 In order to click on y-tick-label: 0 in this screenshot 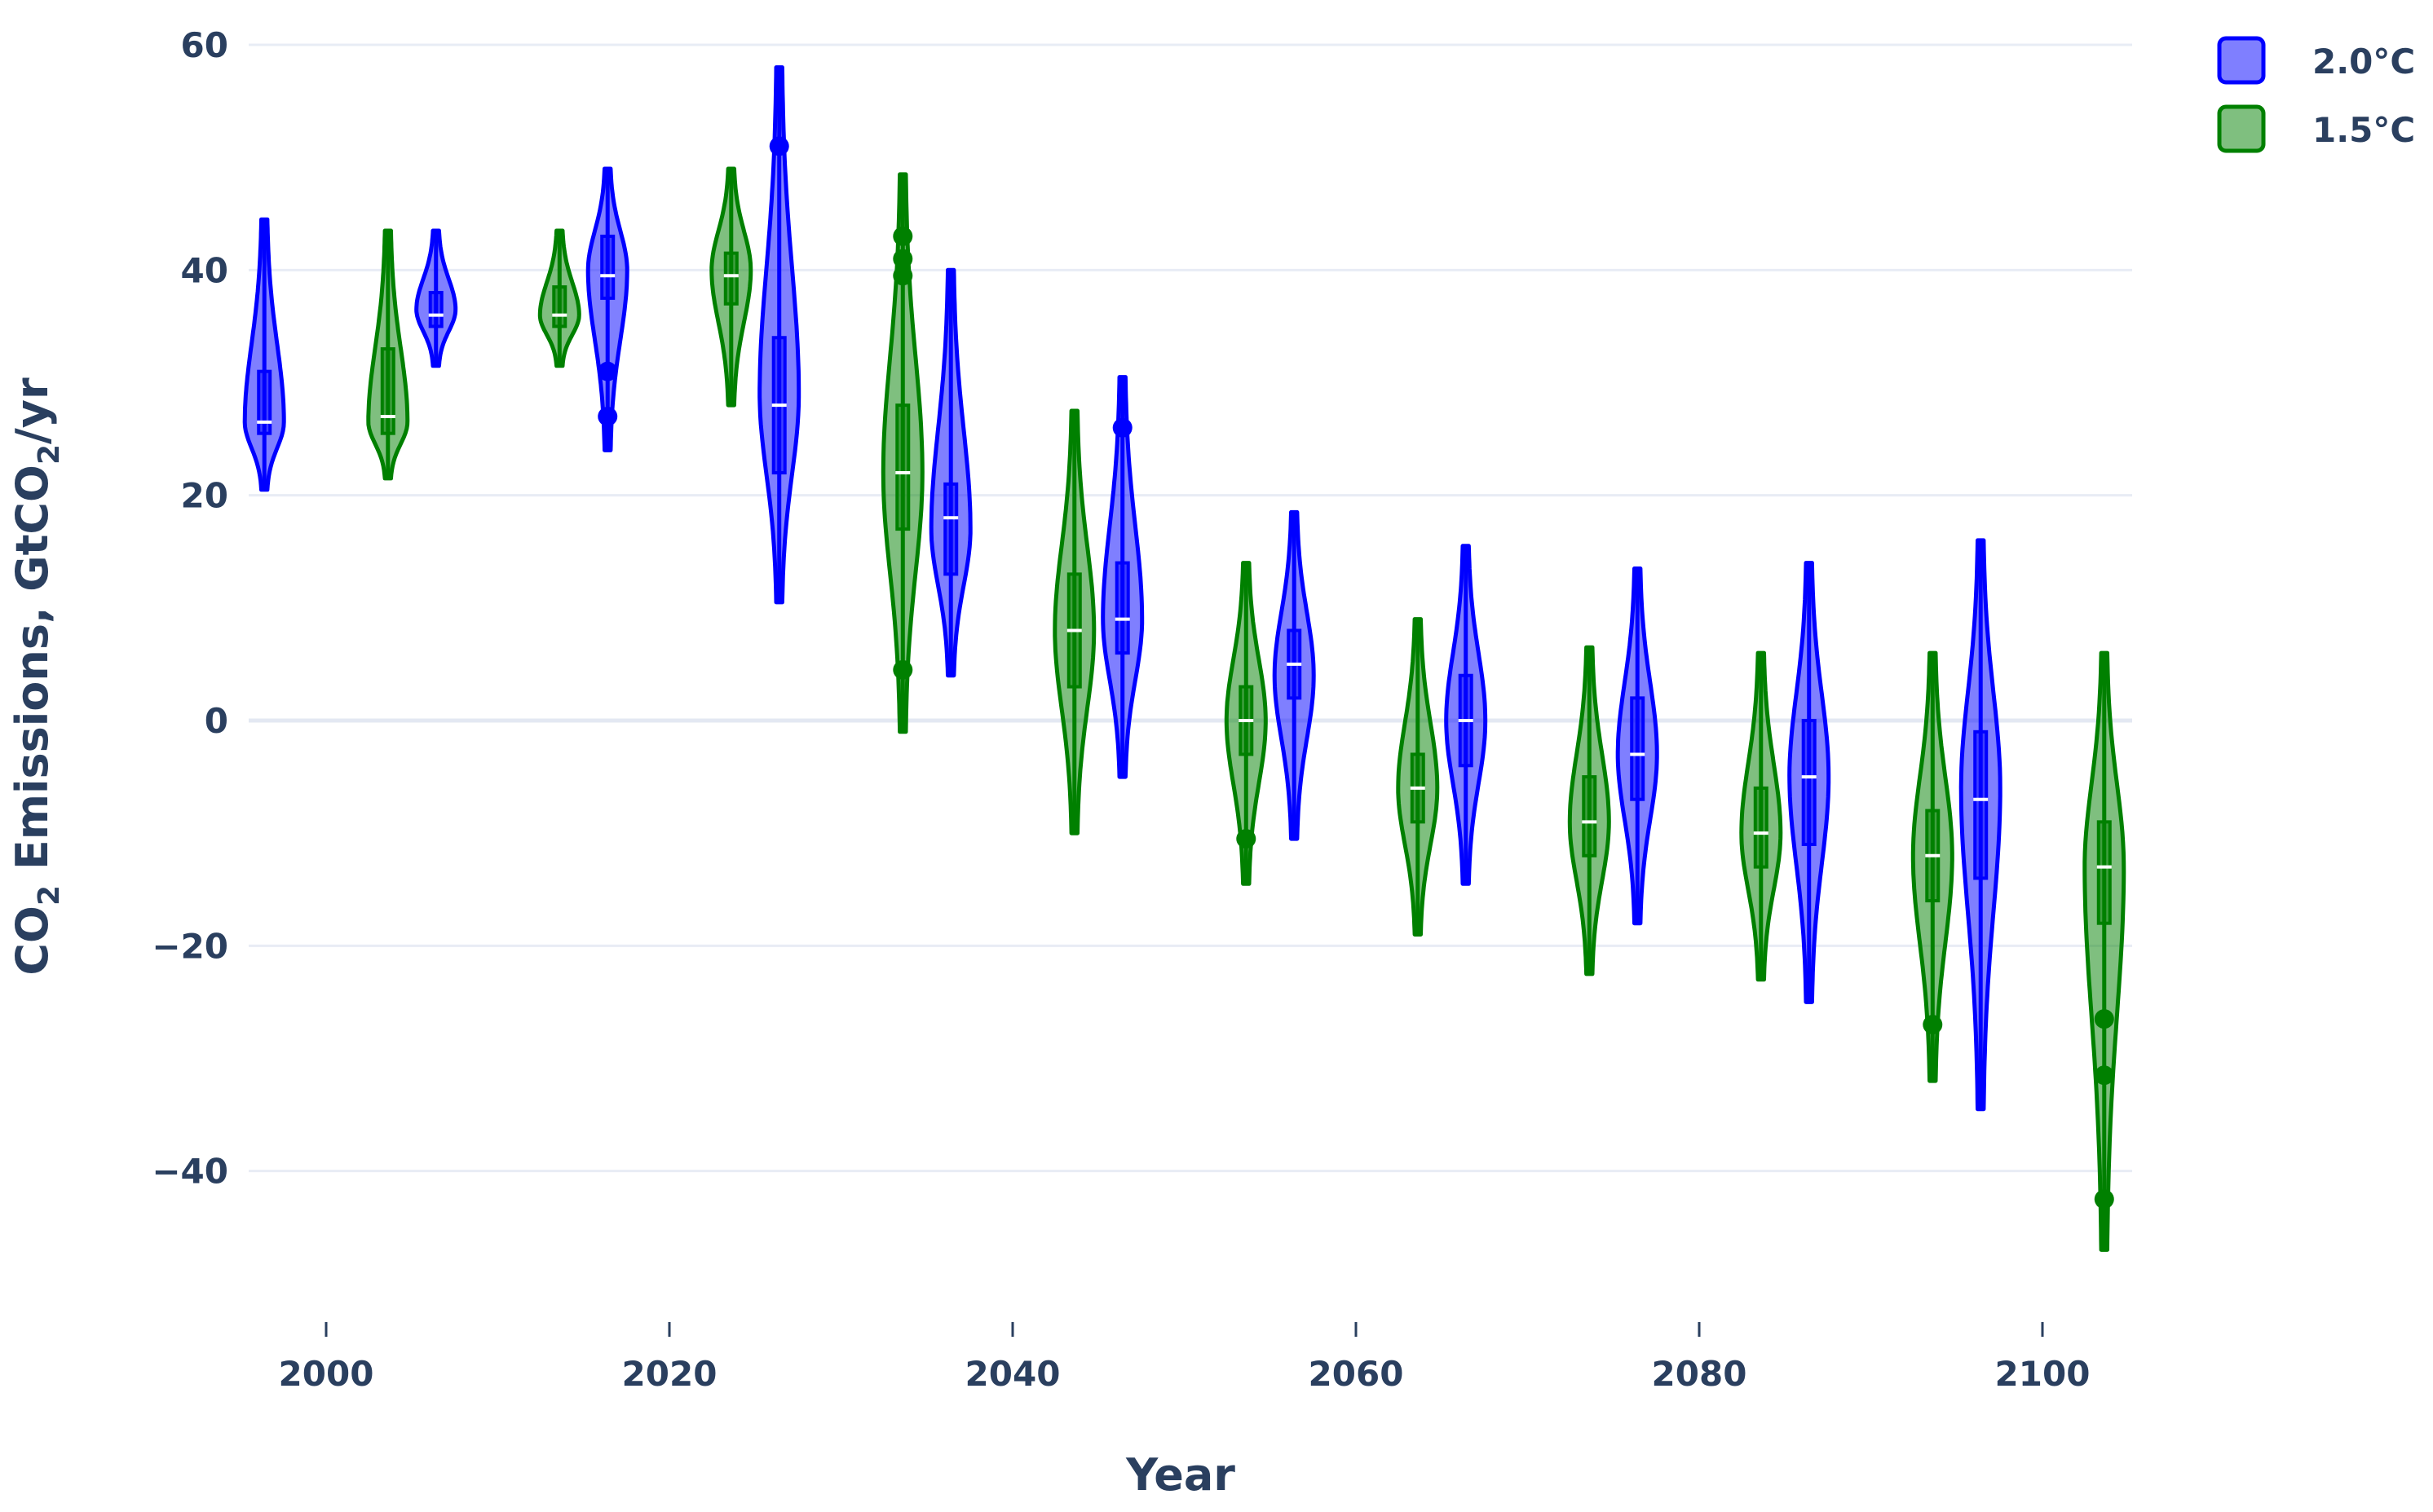, I will do `click(216, 721)`.